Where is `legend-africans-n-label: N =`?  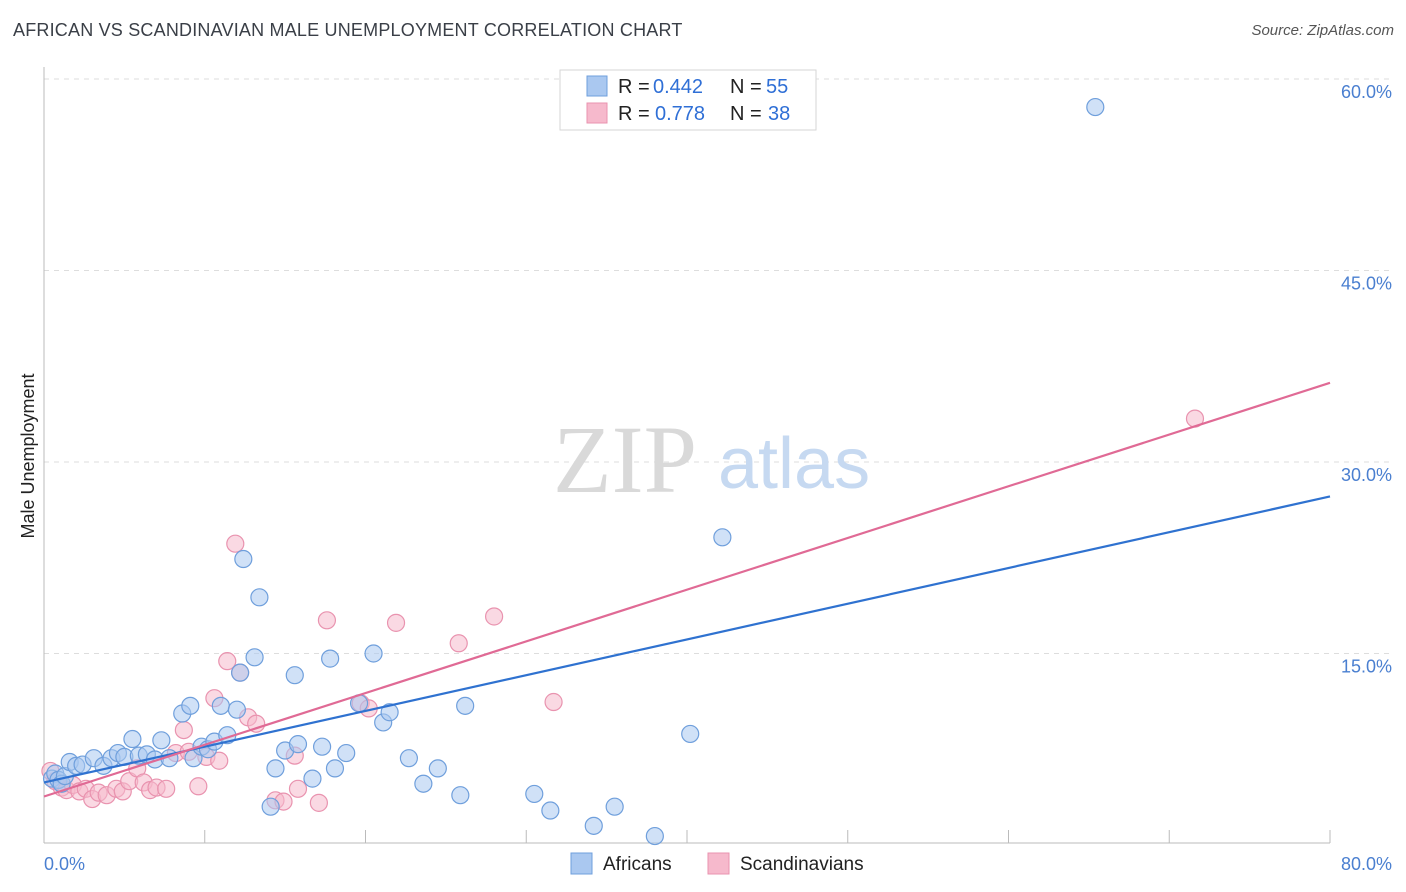 legend-africans-n-label: N = is located at coordinates (746, 87).